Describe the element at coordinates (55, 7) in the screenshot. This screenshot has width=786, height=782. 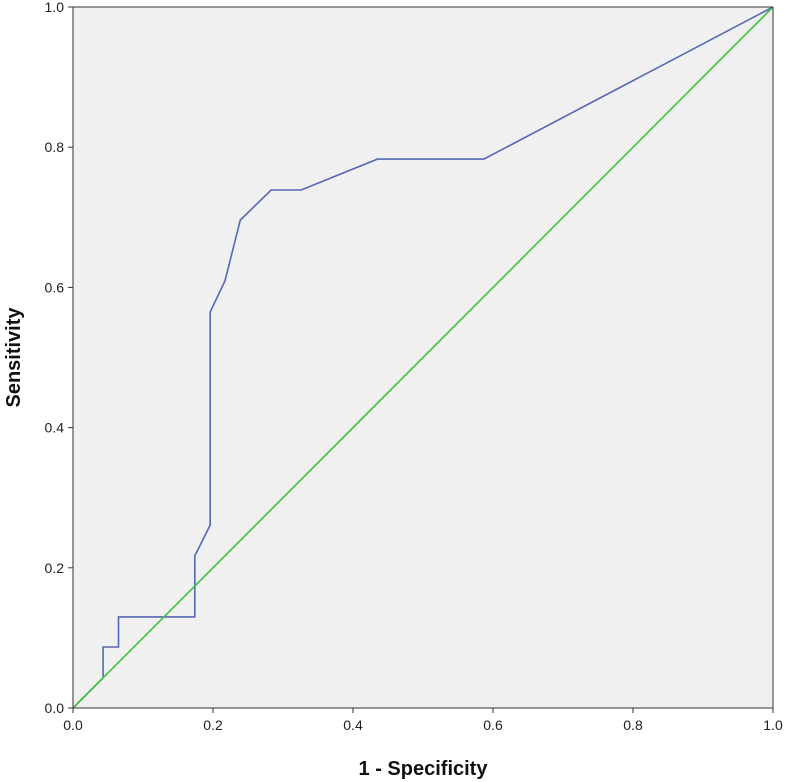
I see `y-tick-label: 1.0` at that location.